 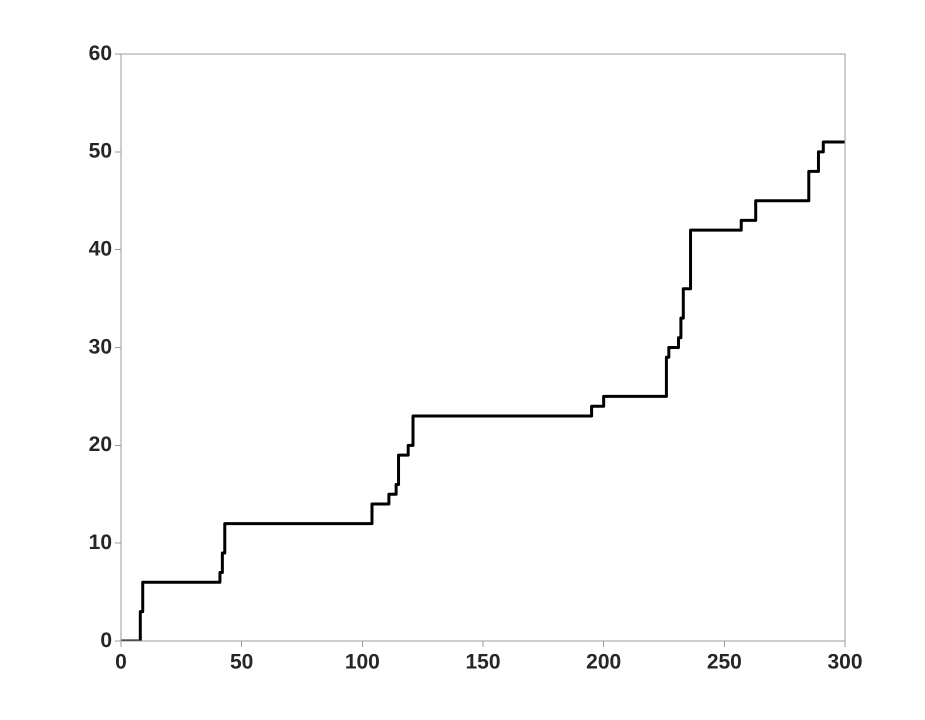 I want to click on y-tick-label: 30, so click(x=100, y=346).